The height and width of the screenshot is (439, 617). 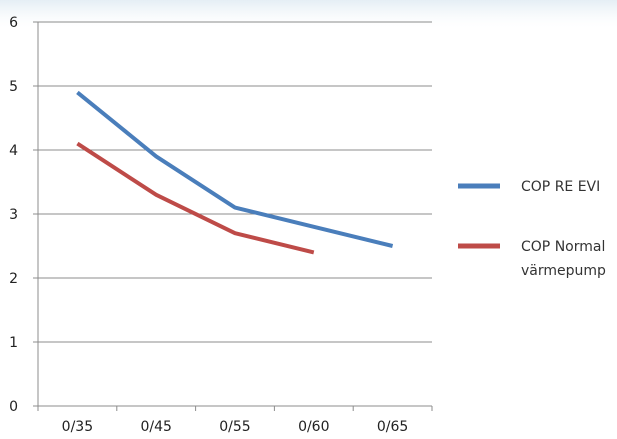 What do you see at coordinates (13, 279) in the screenshot?
I see `y-tick-label: 2` at bounding box center [13, 279].